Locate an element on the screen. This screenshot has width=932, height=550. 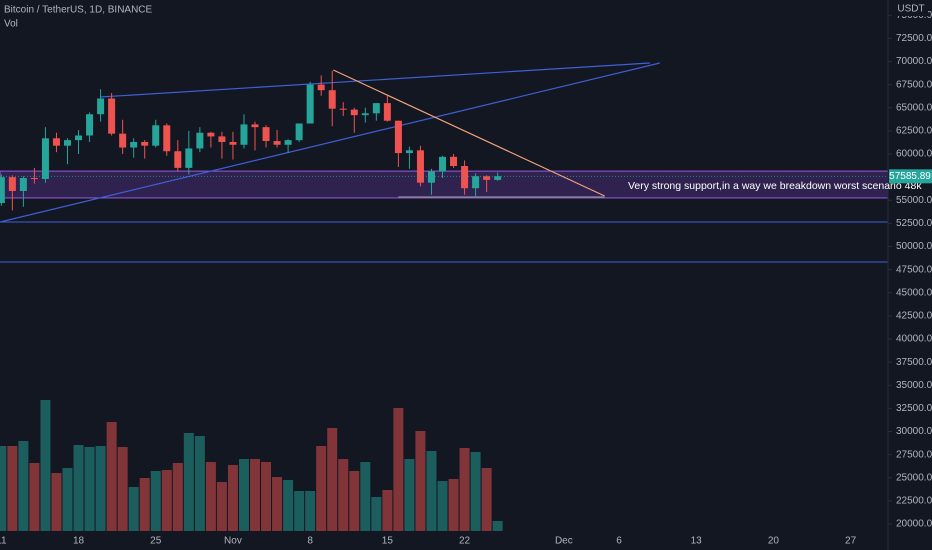
volume-label: Vol is located at coordinates (11, 24).